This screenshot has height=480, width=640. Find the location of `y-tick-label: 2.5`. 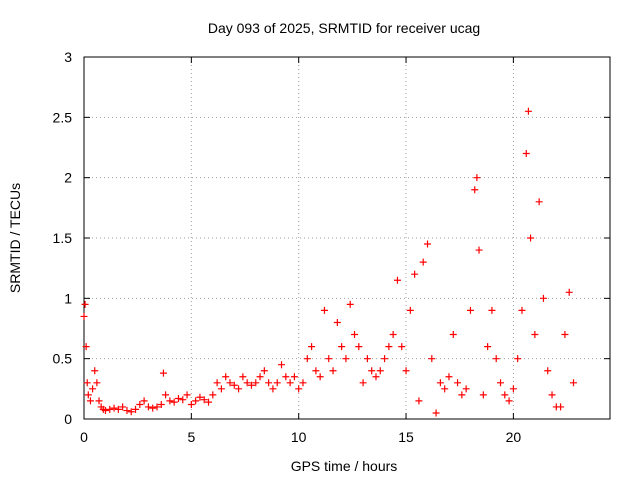

y-tick-label: 2.5 is located at coordinates (63, 117).